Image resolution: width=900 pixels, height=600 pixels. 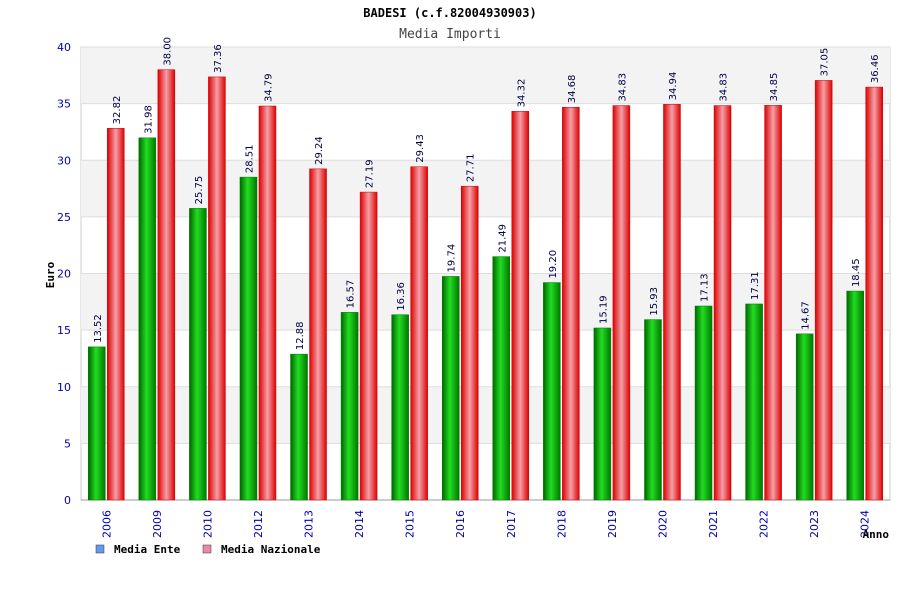 I want to click on x-tick-label: 2009, so click(x=157, y=524).